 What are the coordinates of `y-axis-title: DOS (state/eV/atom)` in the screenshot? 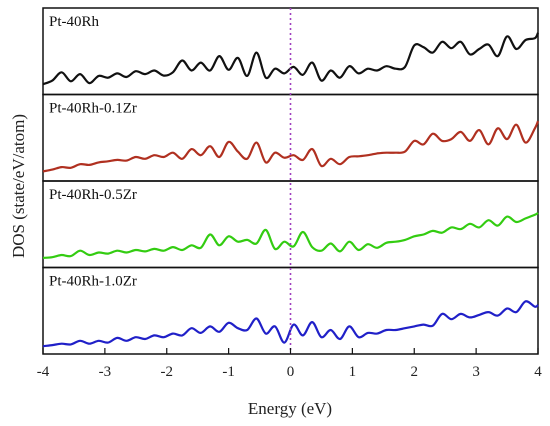 It's located at (18, 186).